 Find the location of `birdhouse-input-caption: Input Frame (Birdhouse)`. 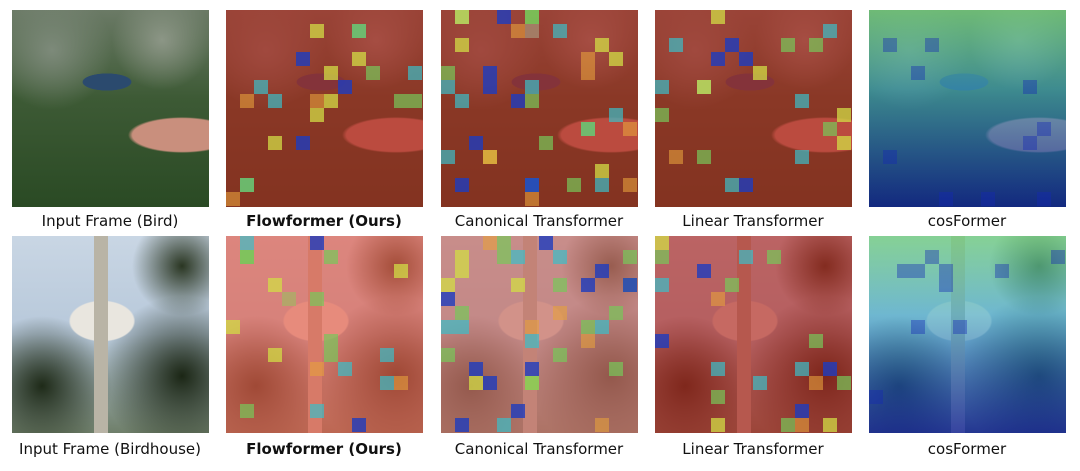

birdhouse-input-caption: Input Frame (Birdhouse) is located at coordinates (110, 449).